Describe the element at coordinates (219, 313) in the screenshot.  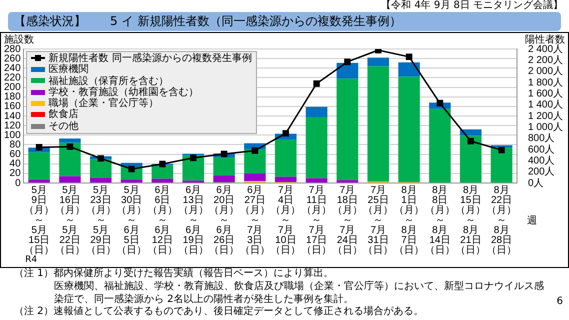
I see `text: （注 2）速報値として公表するものであり、後日確定データとして修正される場合がある。` at that location.